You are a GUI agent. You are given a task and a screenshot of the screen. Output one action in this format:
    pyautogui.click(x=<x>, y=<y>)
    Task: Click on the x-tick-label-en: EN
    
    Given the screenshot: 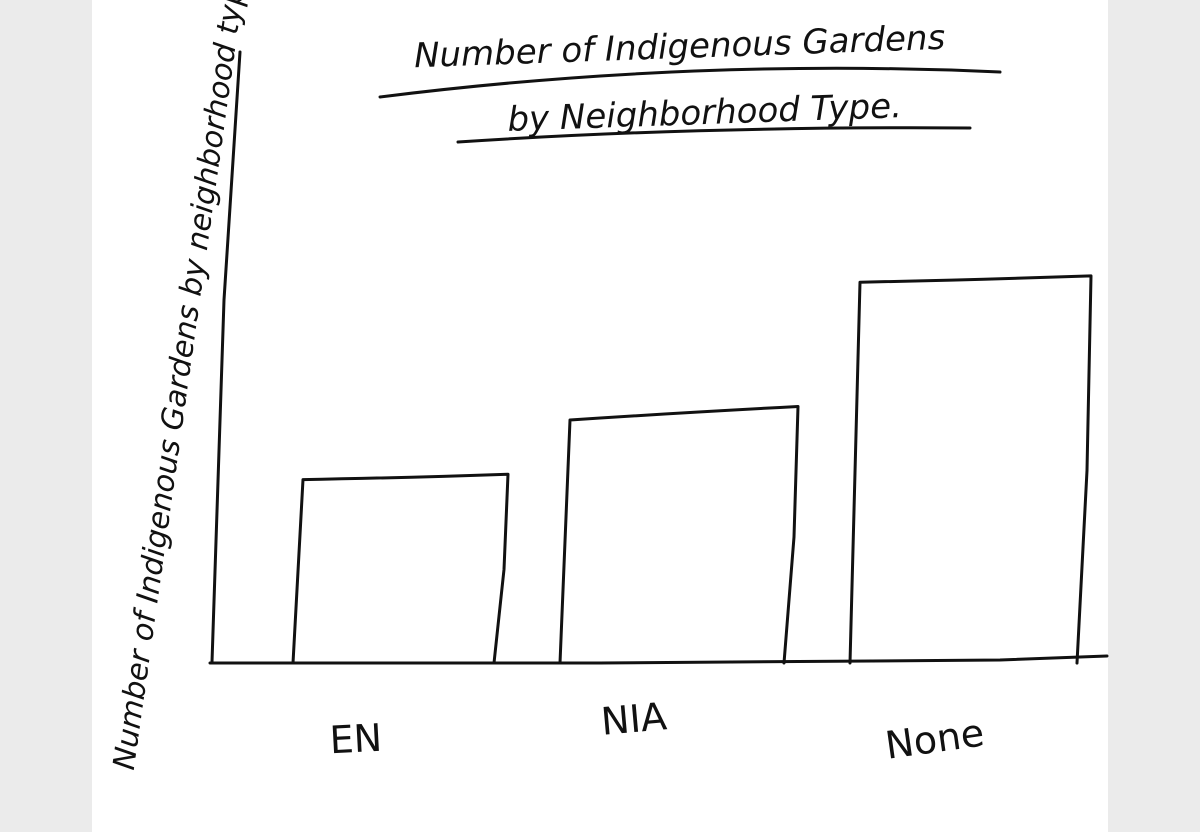 What is the action you would take?
    pyautogui.click(x=355, y=739)
    